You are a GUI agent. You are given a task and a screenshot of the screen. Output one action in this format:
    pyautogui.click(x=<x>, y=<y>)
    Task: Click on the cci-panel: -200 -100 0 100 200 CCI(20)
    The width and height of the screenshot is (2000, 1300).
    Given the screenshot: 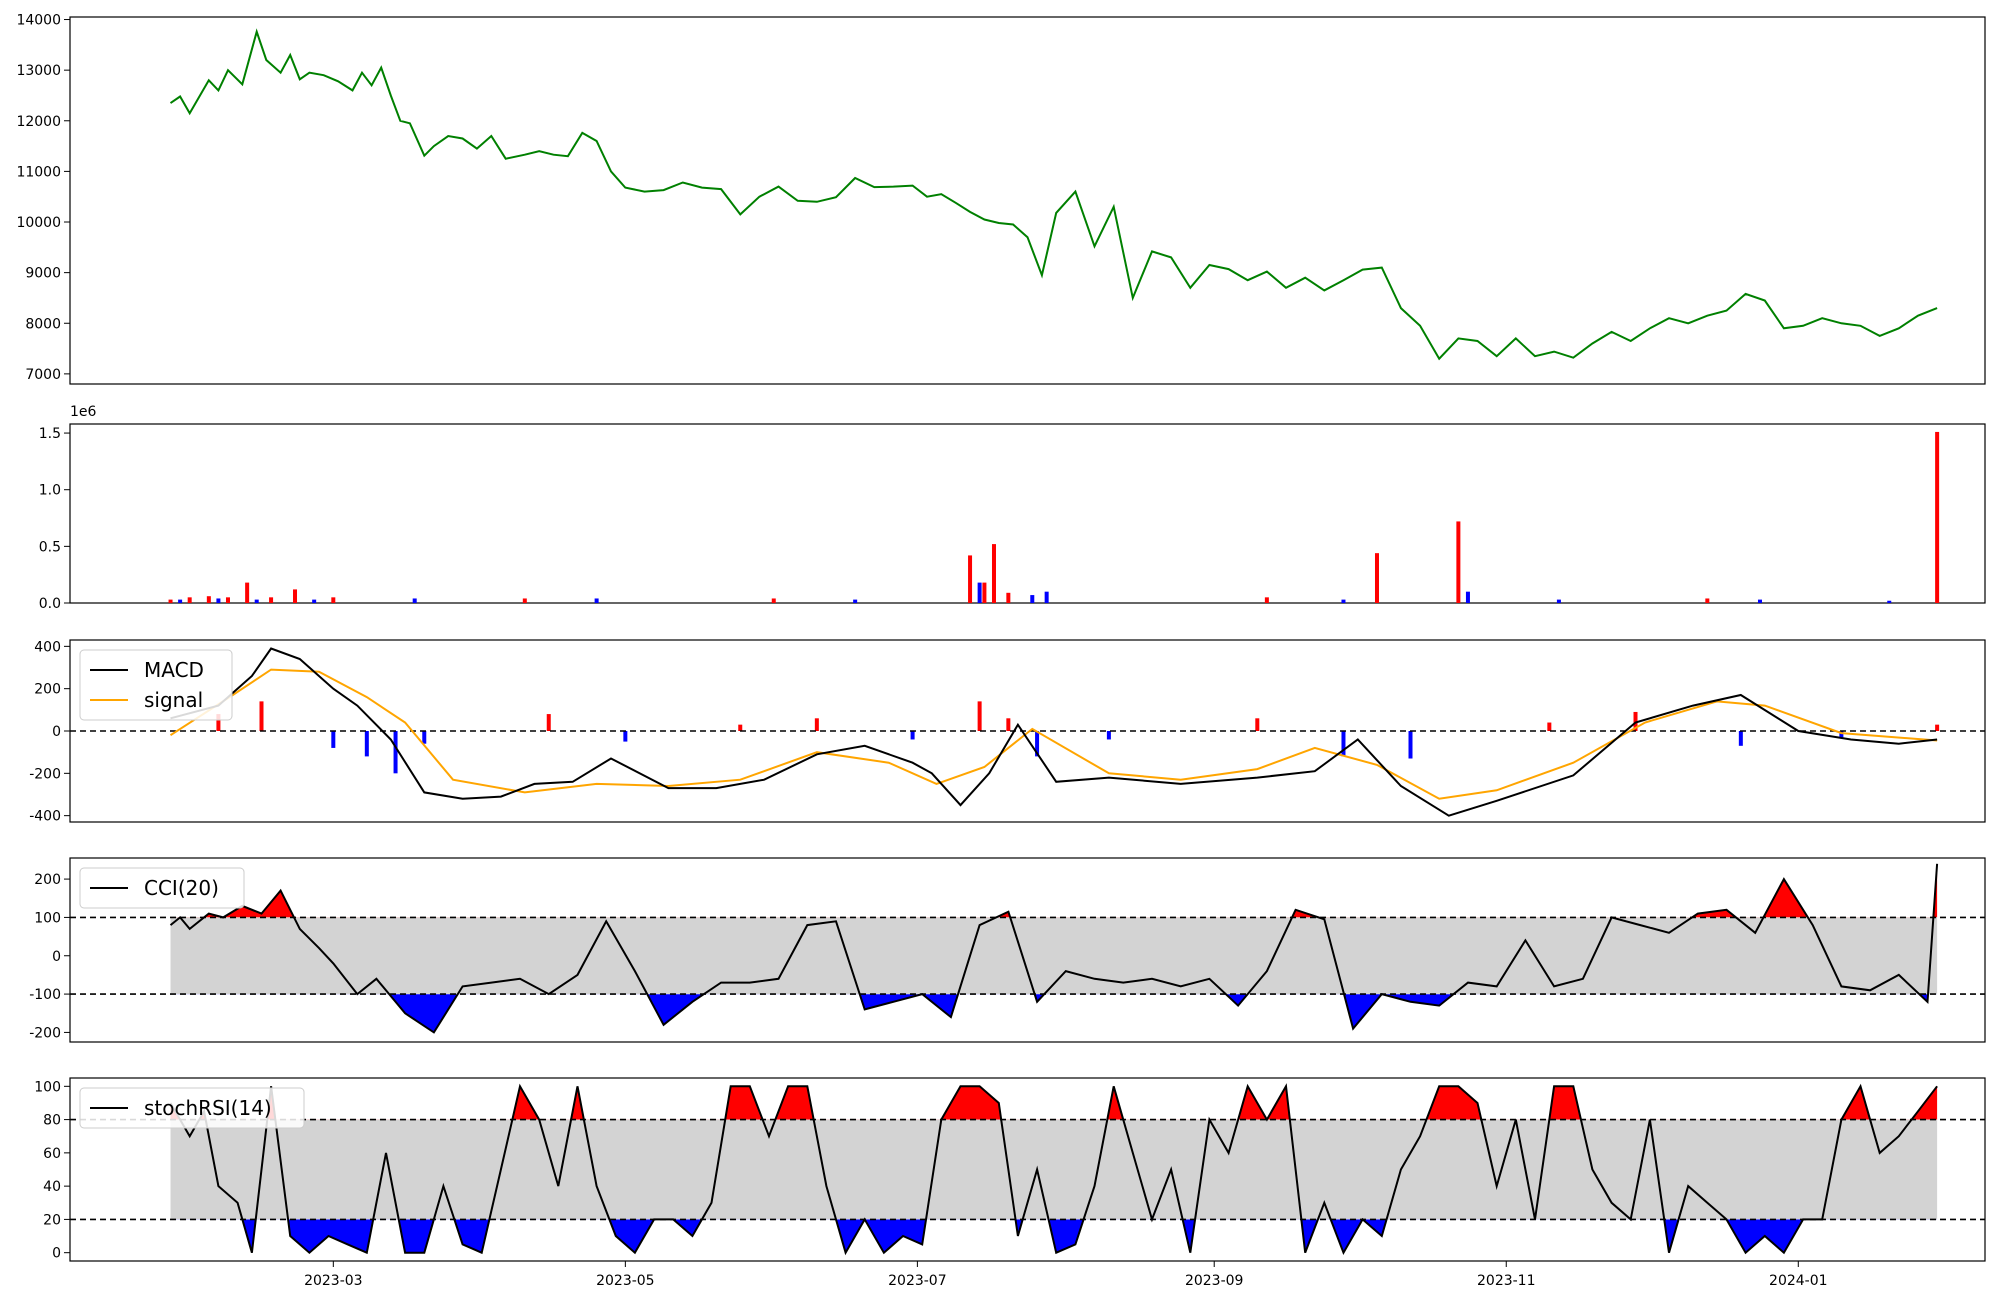 What is the action you would take?
    pyautogui.click(x=1007, y=950)
    